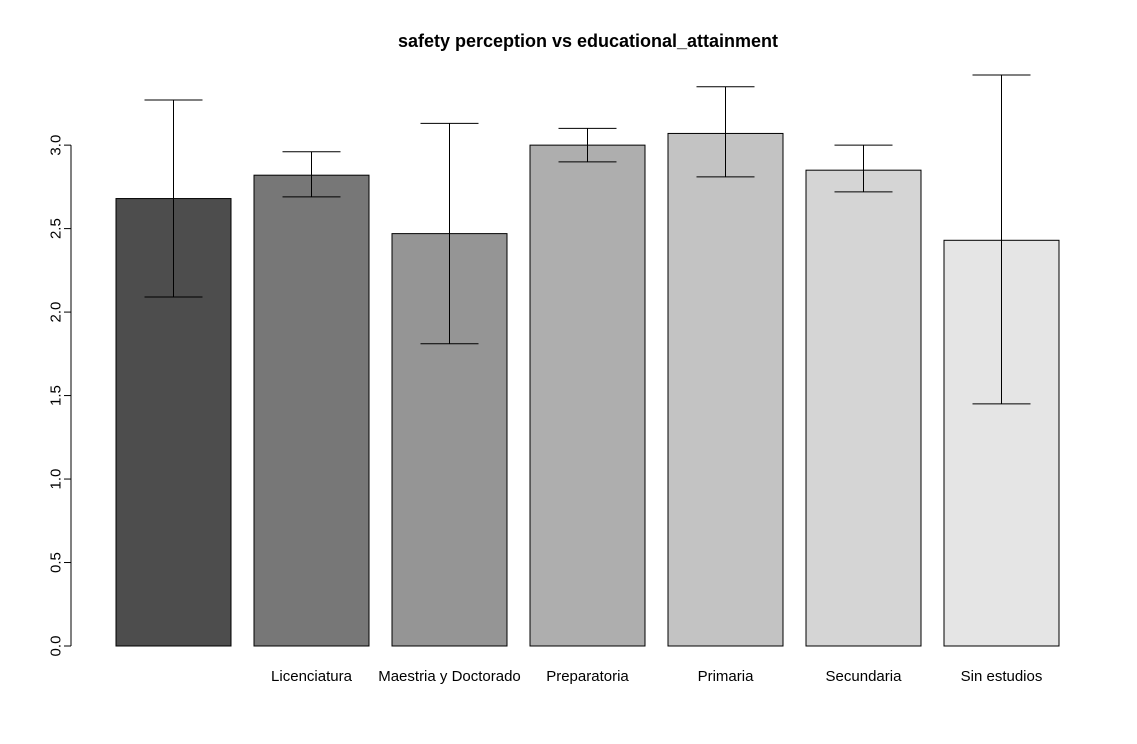 This screenshot has width=1137, height=744. I want to click on y-tick-label: 0.5, so click(56, 562).